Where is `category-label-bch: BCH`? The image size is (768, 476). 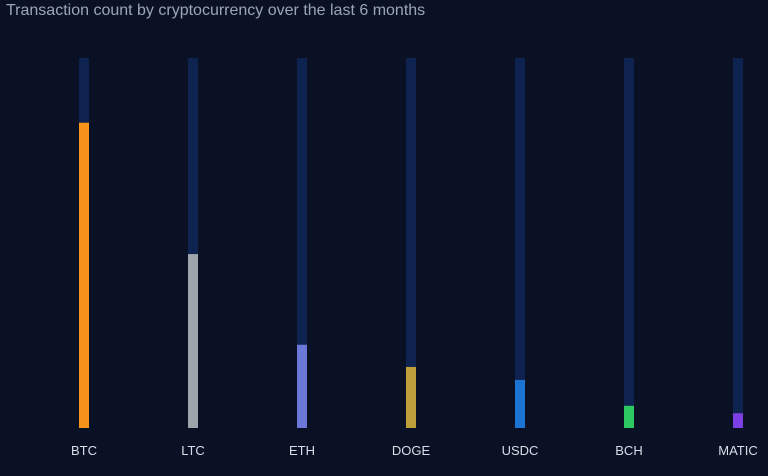
category-label-bch: BCH is located at coordinates (628, 450).